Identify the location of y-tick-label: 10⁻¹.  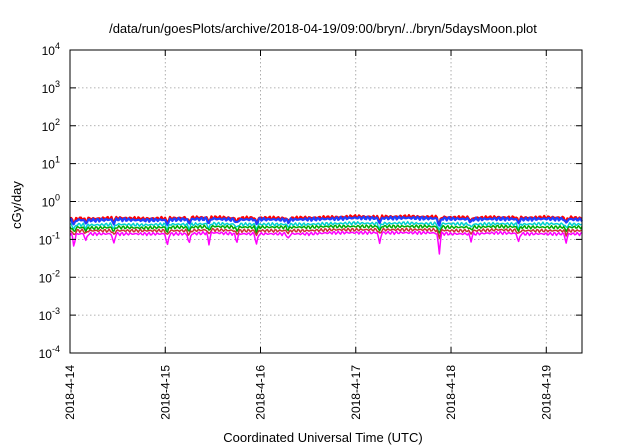
(49, 238).